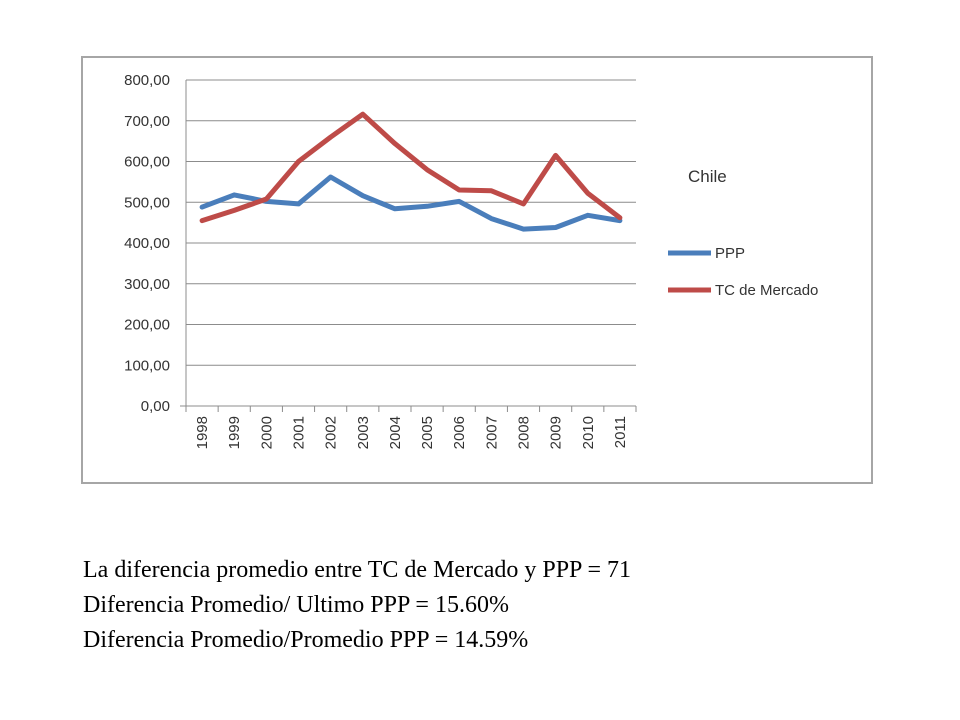  Describe the element at coordinates (743, 272) in the screenshot. I see `legend: PPP TC de Mercado` at that location.